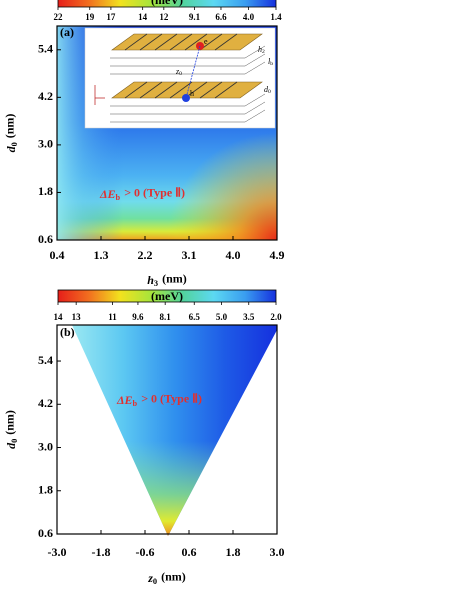 Image resolution: width=457 pixels, height=591 pixels. Describe the element at coordinates (180, 78) in the screenshot. I see `inset: e h h2 lb d0 z0` at that location.